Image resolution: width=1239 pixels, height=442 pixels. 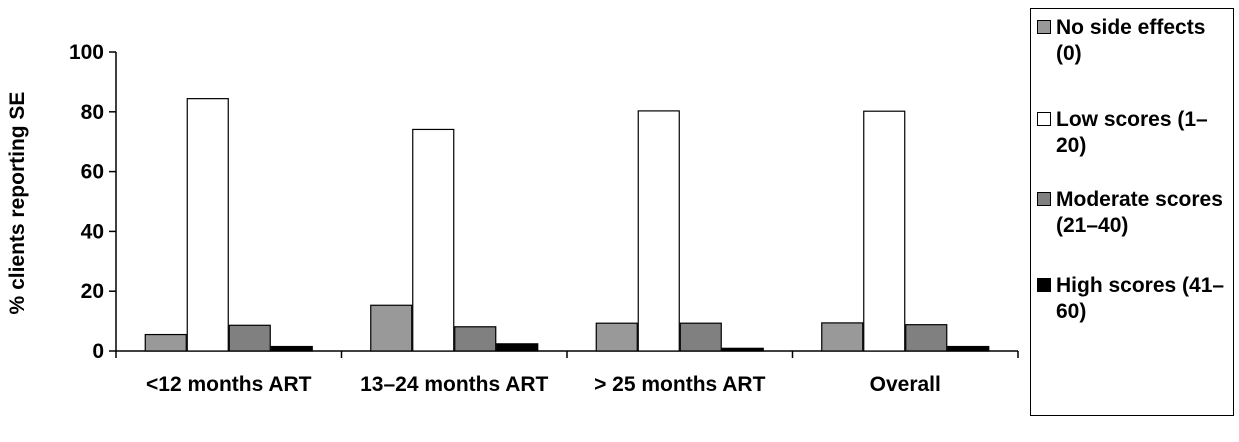 I want to click on legend-label: Low scores (1–20), so click(x=1132, y=132).